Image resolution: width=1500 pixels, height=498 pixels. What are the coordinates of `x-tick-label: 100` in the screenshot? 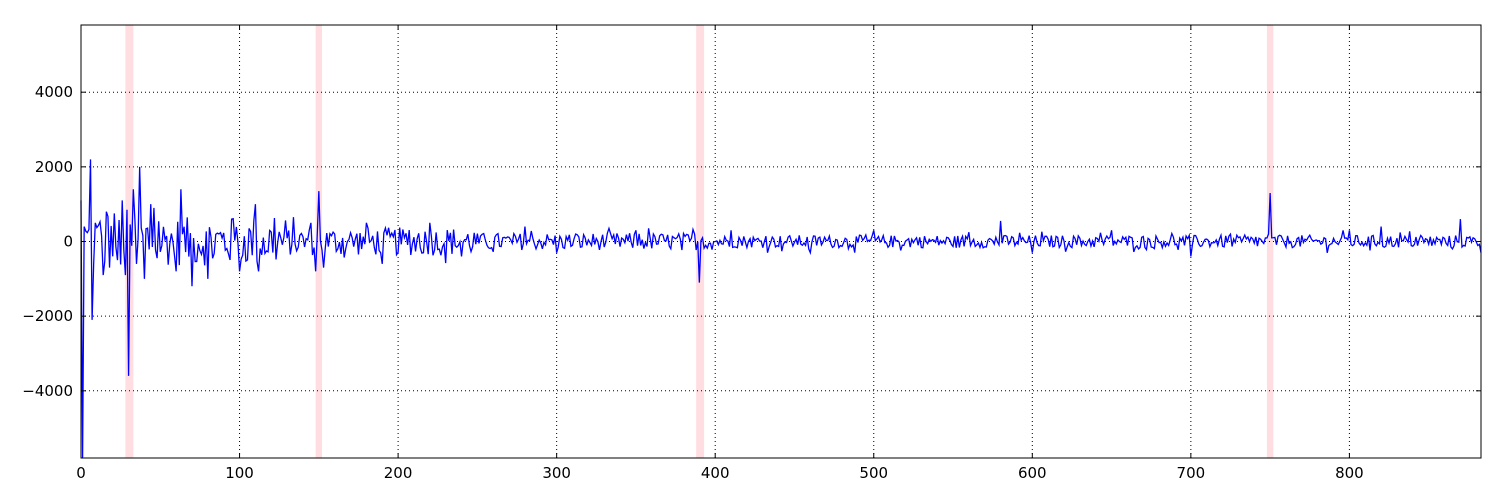 It's located at (239, 473).